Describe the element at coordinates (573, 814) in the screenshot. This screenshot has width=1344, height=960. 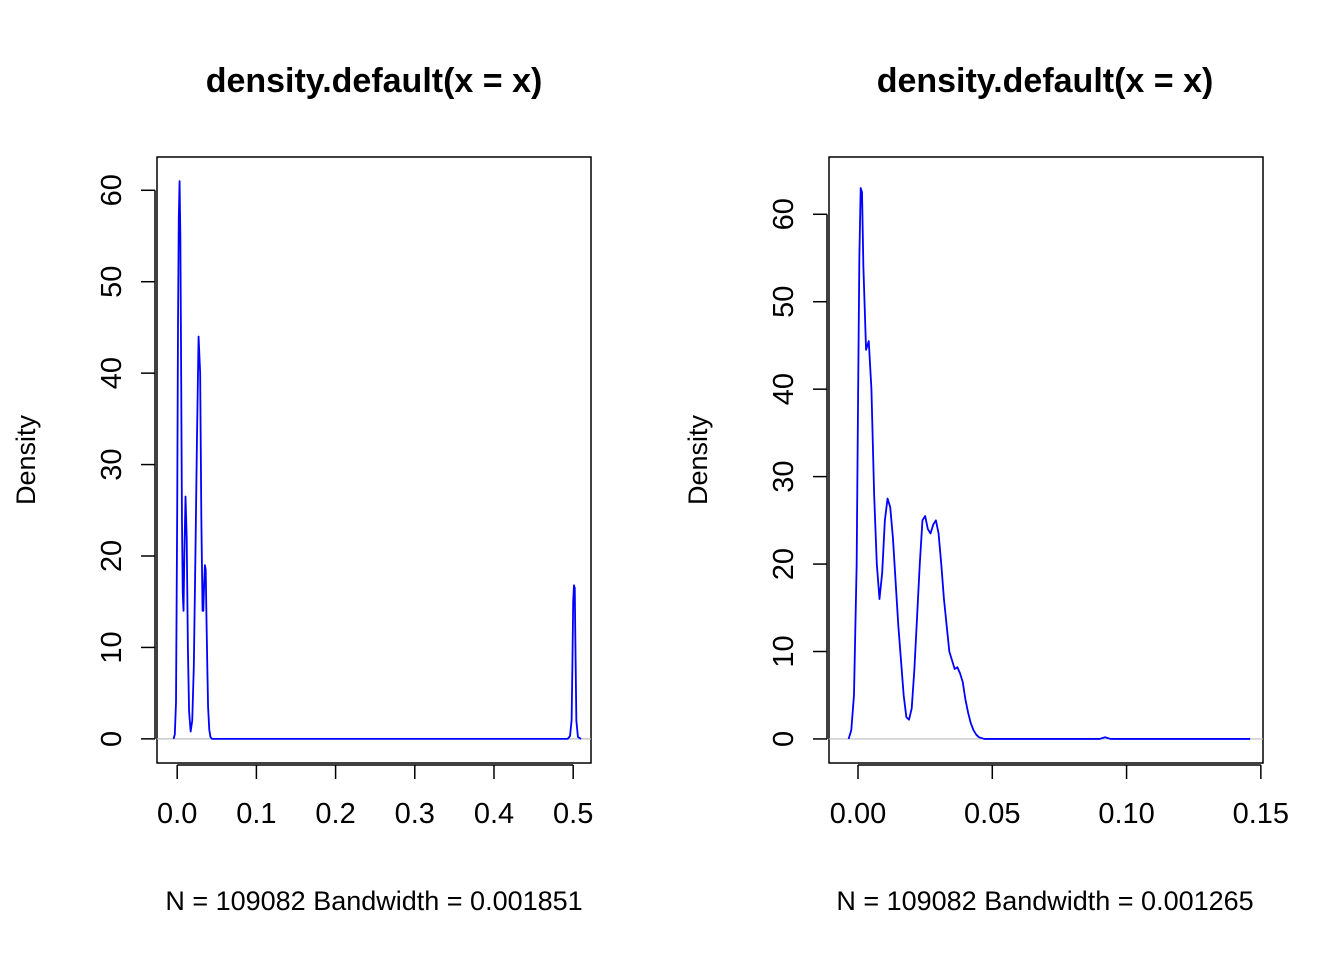
I see `x-tick-label: 0.5` at that location.